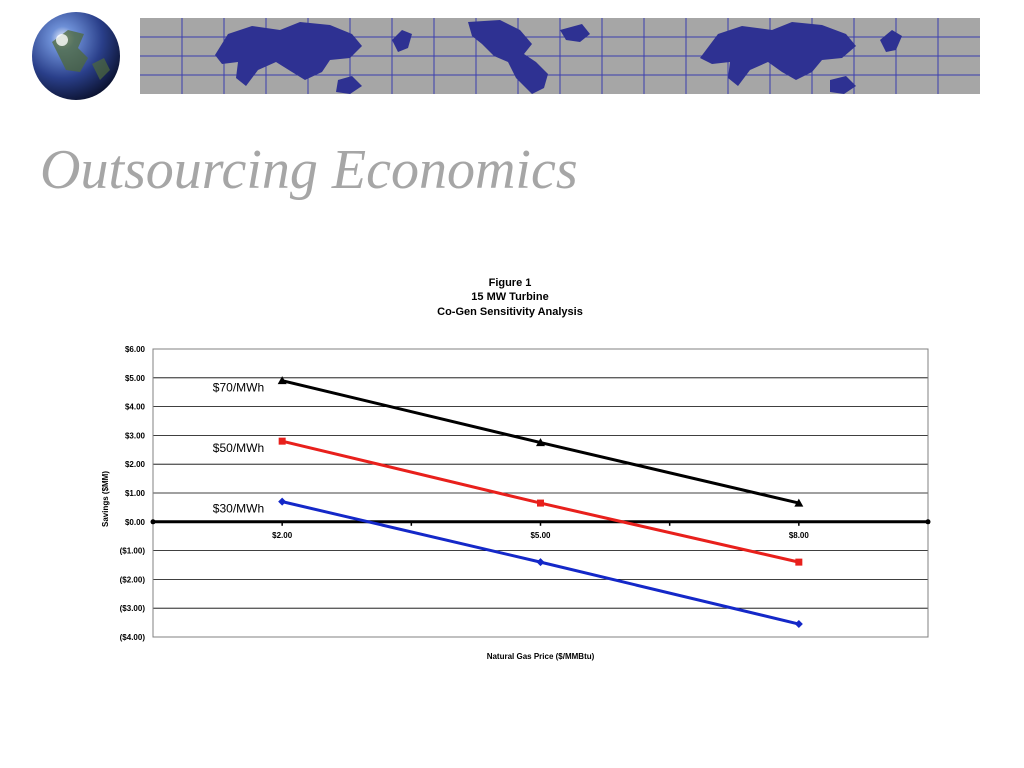  What do you see at coordinates (135, 435) in the screenshot?
I see `y-tick-label: $3.00` at bounding box center [135, 435].